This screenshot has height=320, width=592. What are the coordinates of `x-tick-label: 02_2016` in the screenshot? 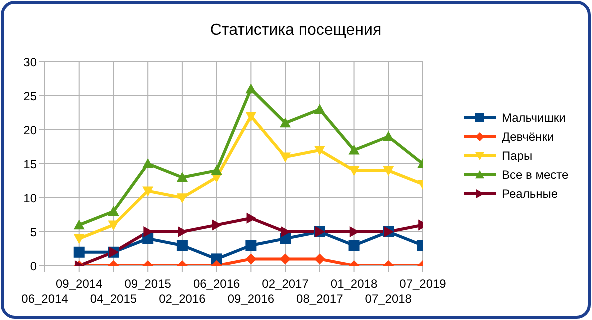 It's located at (182, 299).